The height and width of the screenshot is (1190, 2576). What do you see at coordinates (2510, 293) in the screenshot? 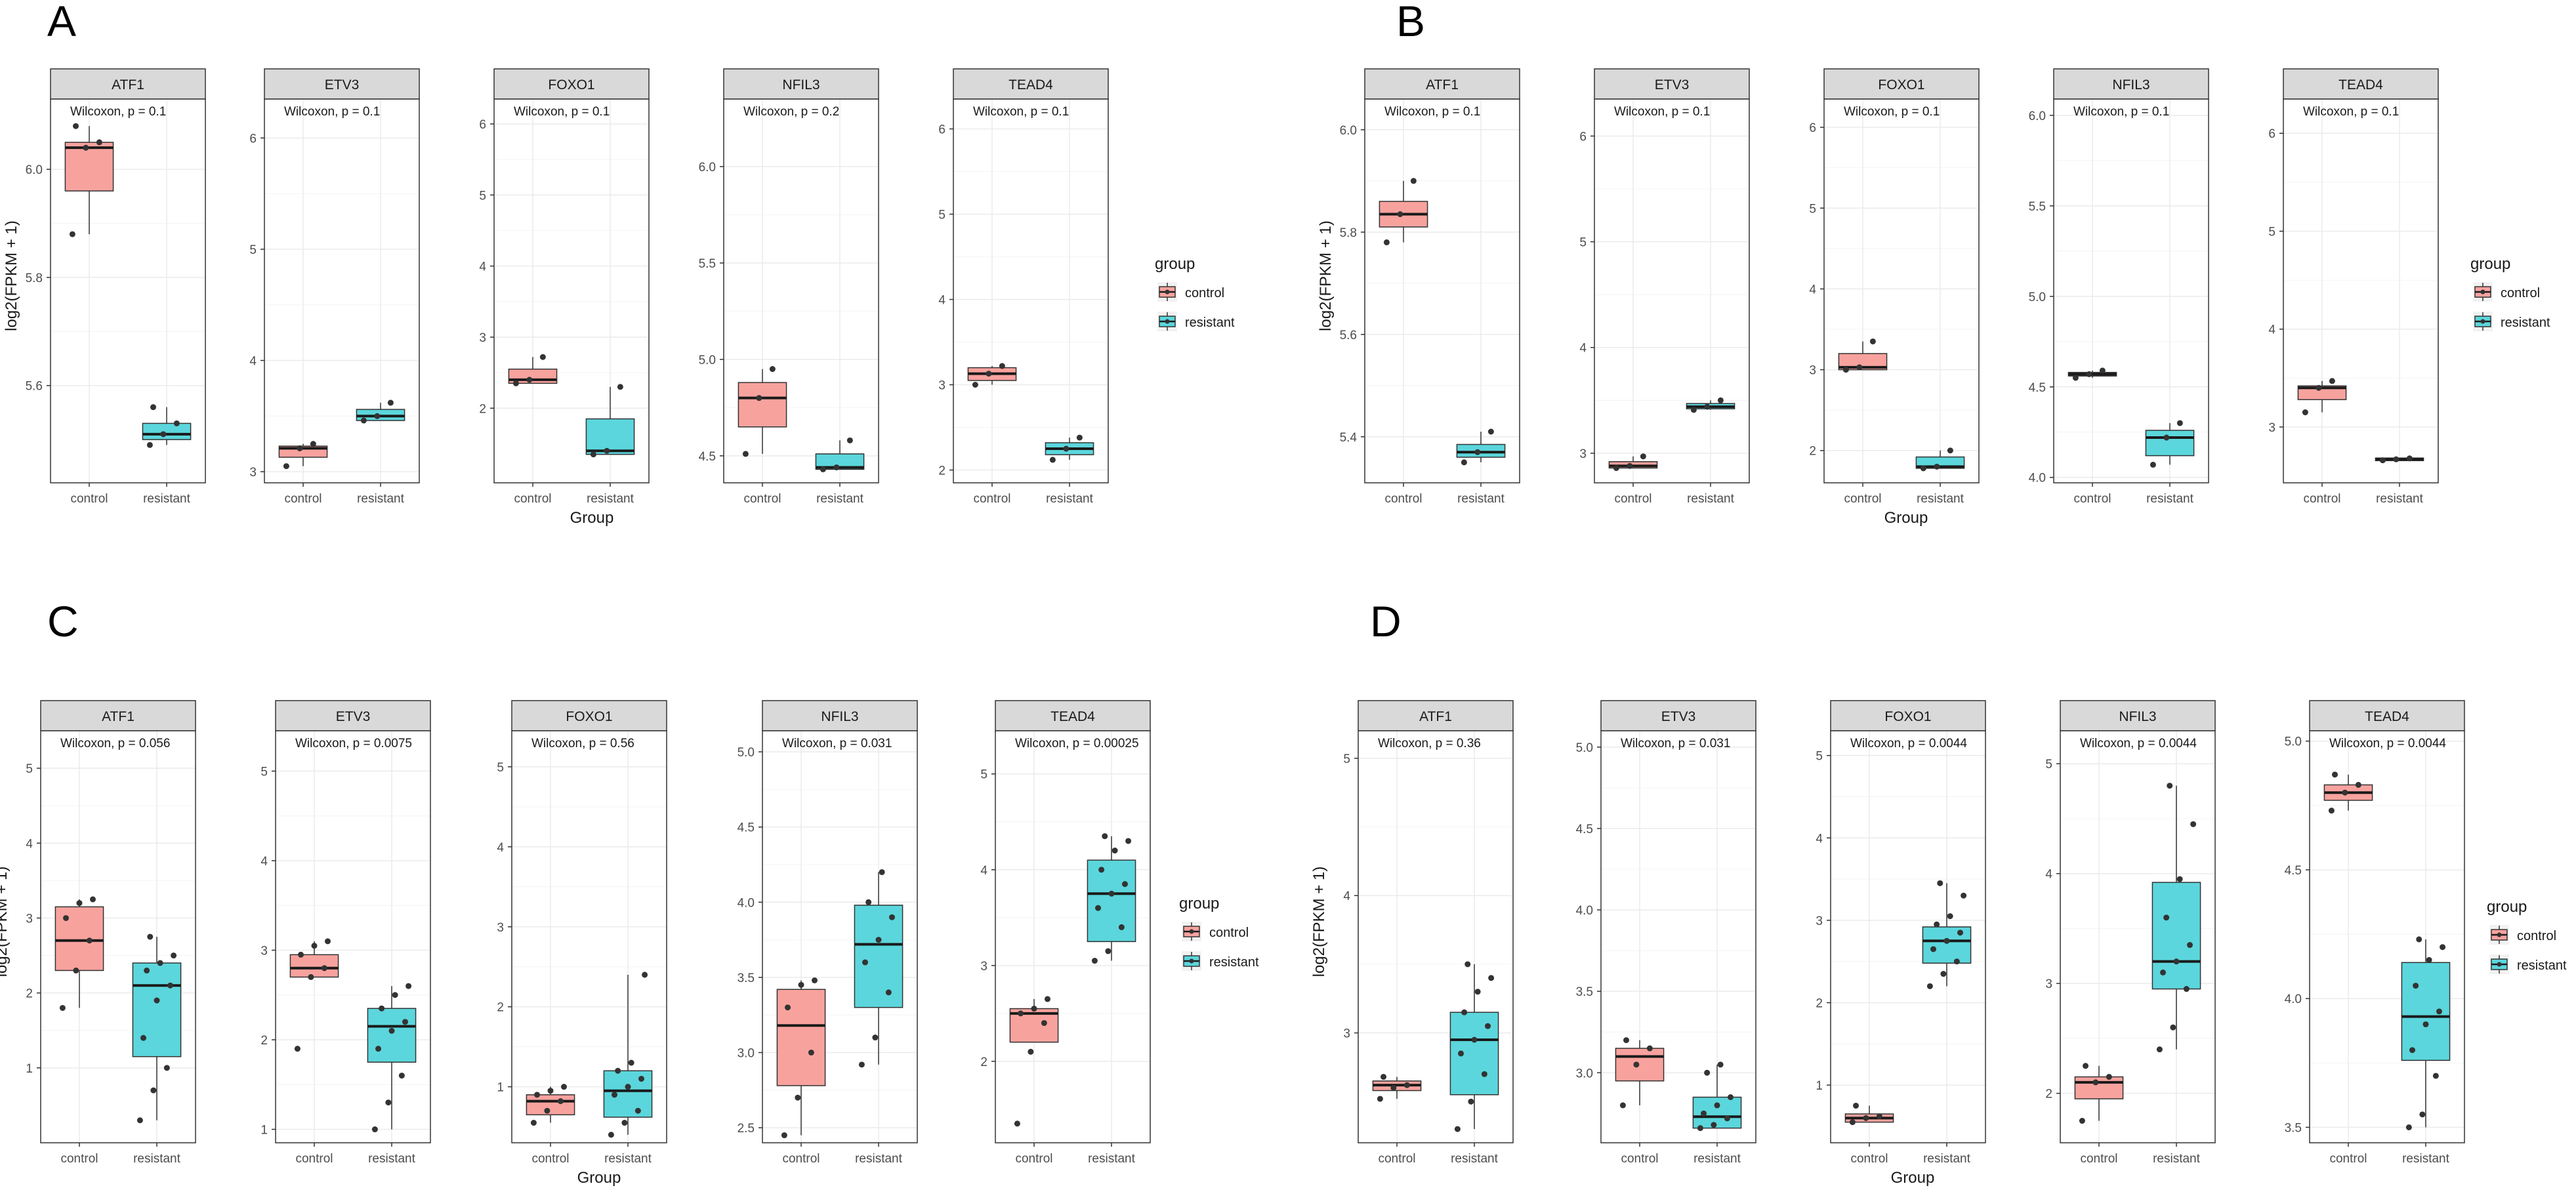
I see `legend: group control resistant` at bounding box center [2510, 293].